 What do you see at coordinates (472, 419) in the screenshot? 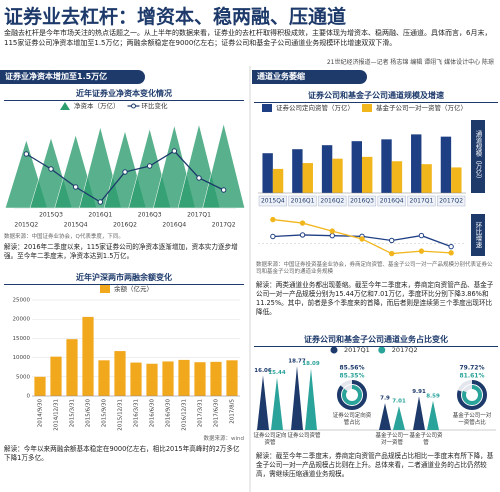
I see `share-caption: 基金子公司一对一资管占比` at bounding box center [472, 419].